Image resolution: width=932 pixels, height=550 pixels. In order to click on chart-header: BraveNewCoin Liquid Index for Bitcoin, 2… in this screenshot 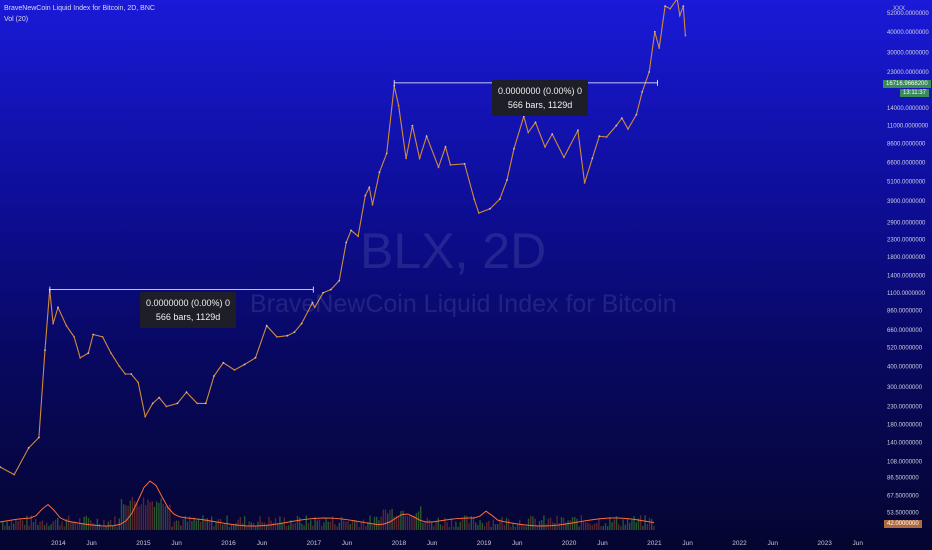, I will do `click(79, 14)`.